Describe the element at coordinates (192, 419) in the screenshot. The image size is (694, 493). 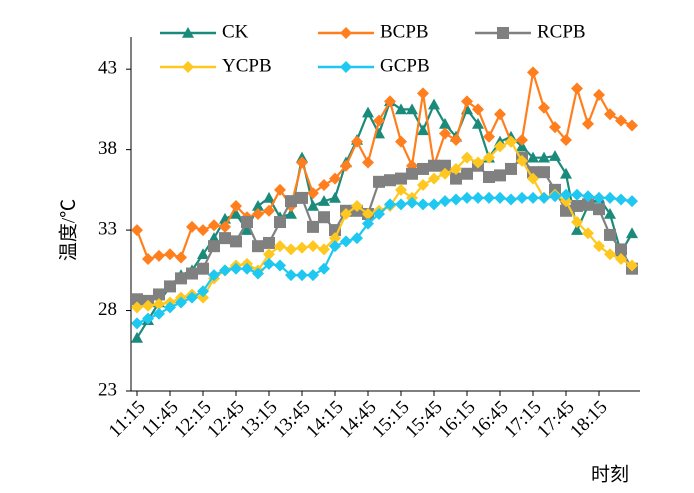
I see `x-tick-label: 12:15` at that location.